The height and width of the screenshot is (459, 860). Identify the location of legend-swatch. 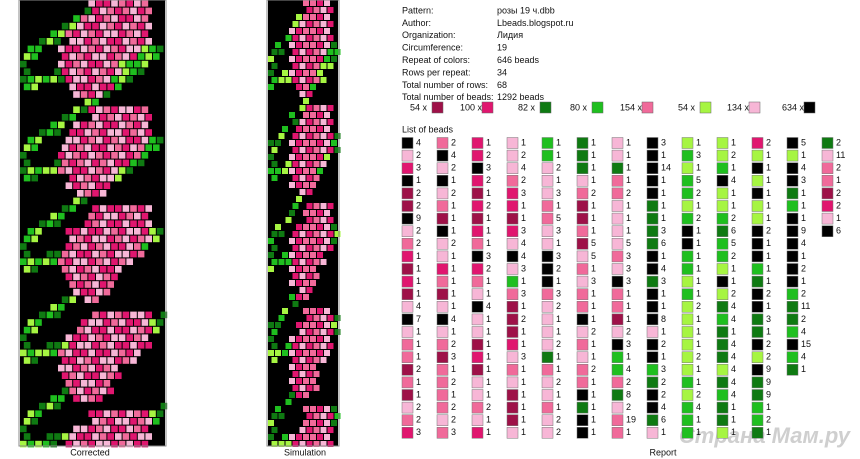
(809, 107).